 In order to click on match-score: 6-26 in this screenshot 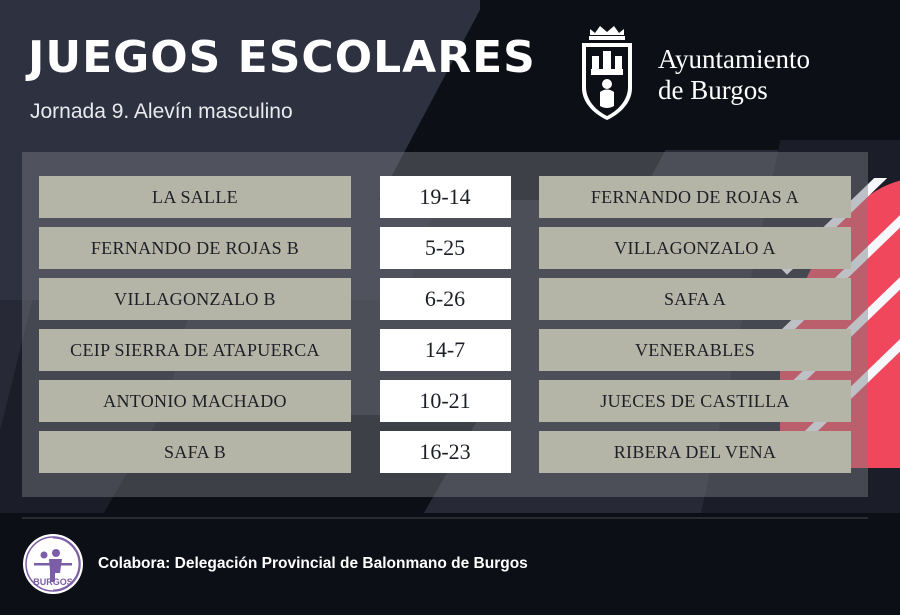, I will do `click(445, 299)`.